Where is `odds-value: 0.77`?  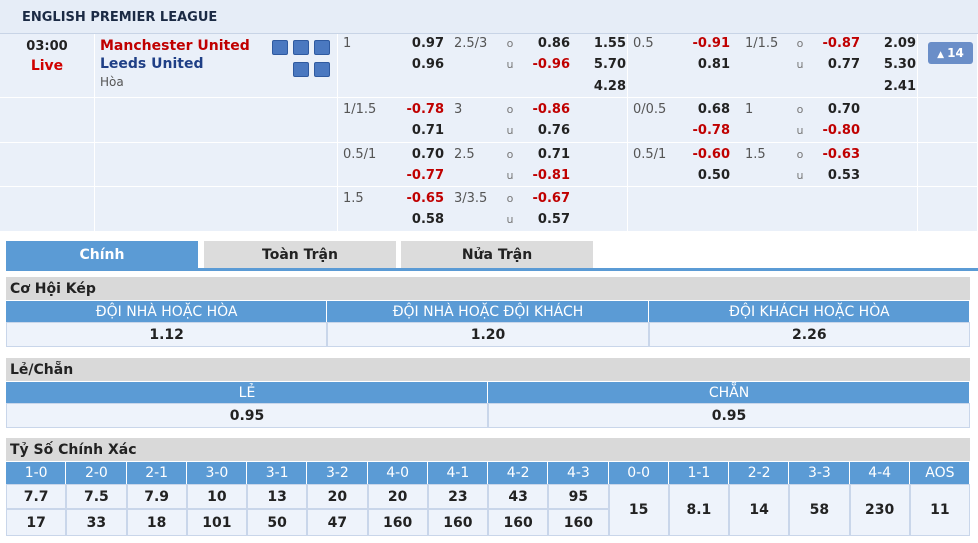
odds-value: 0.77 is located at coordinates (843, 64).